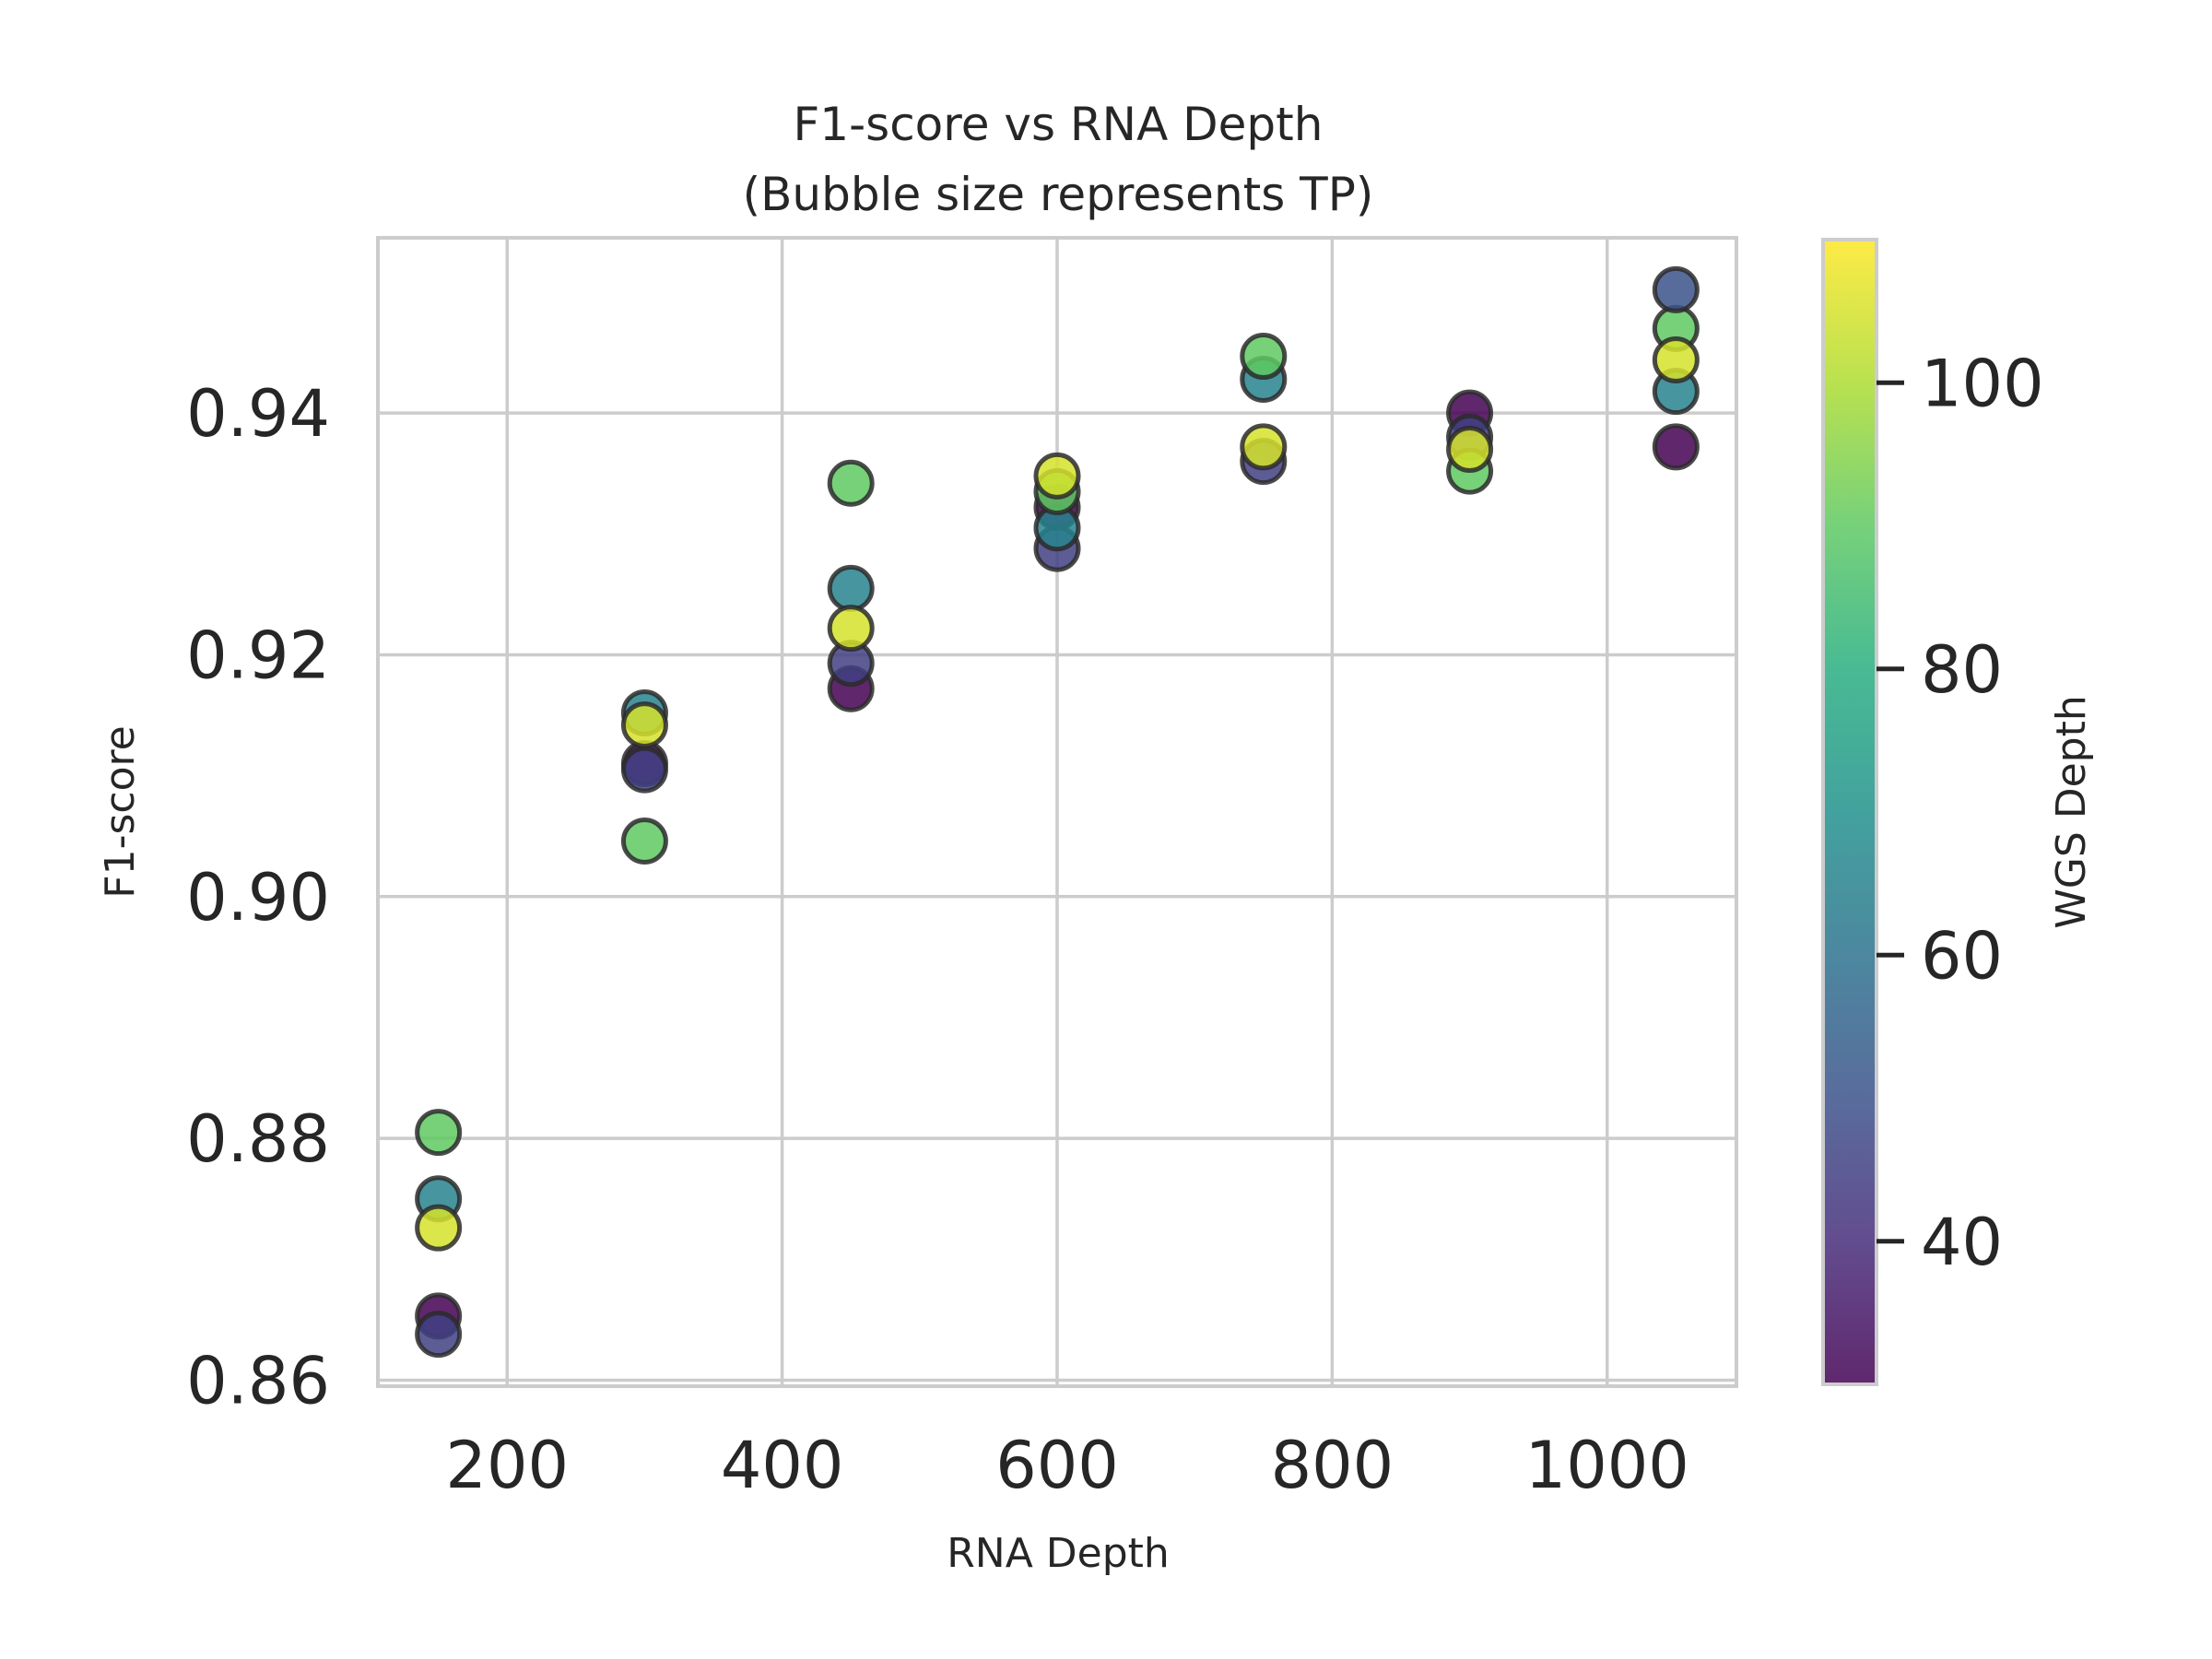  Describe the element at coordinates (1059, 124) in the screenshot. I see `chart-title: F1-score vs RNA Depth` at that location.